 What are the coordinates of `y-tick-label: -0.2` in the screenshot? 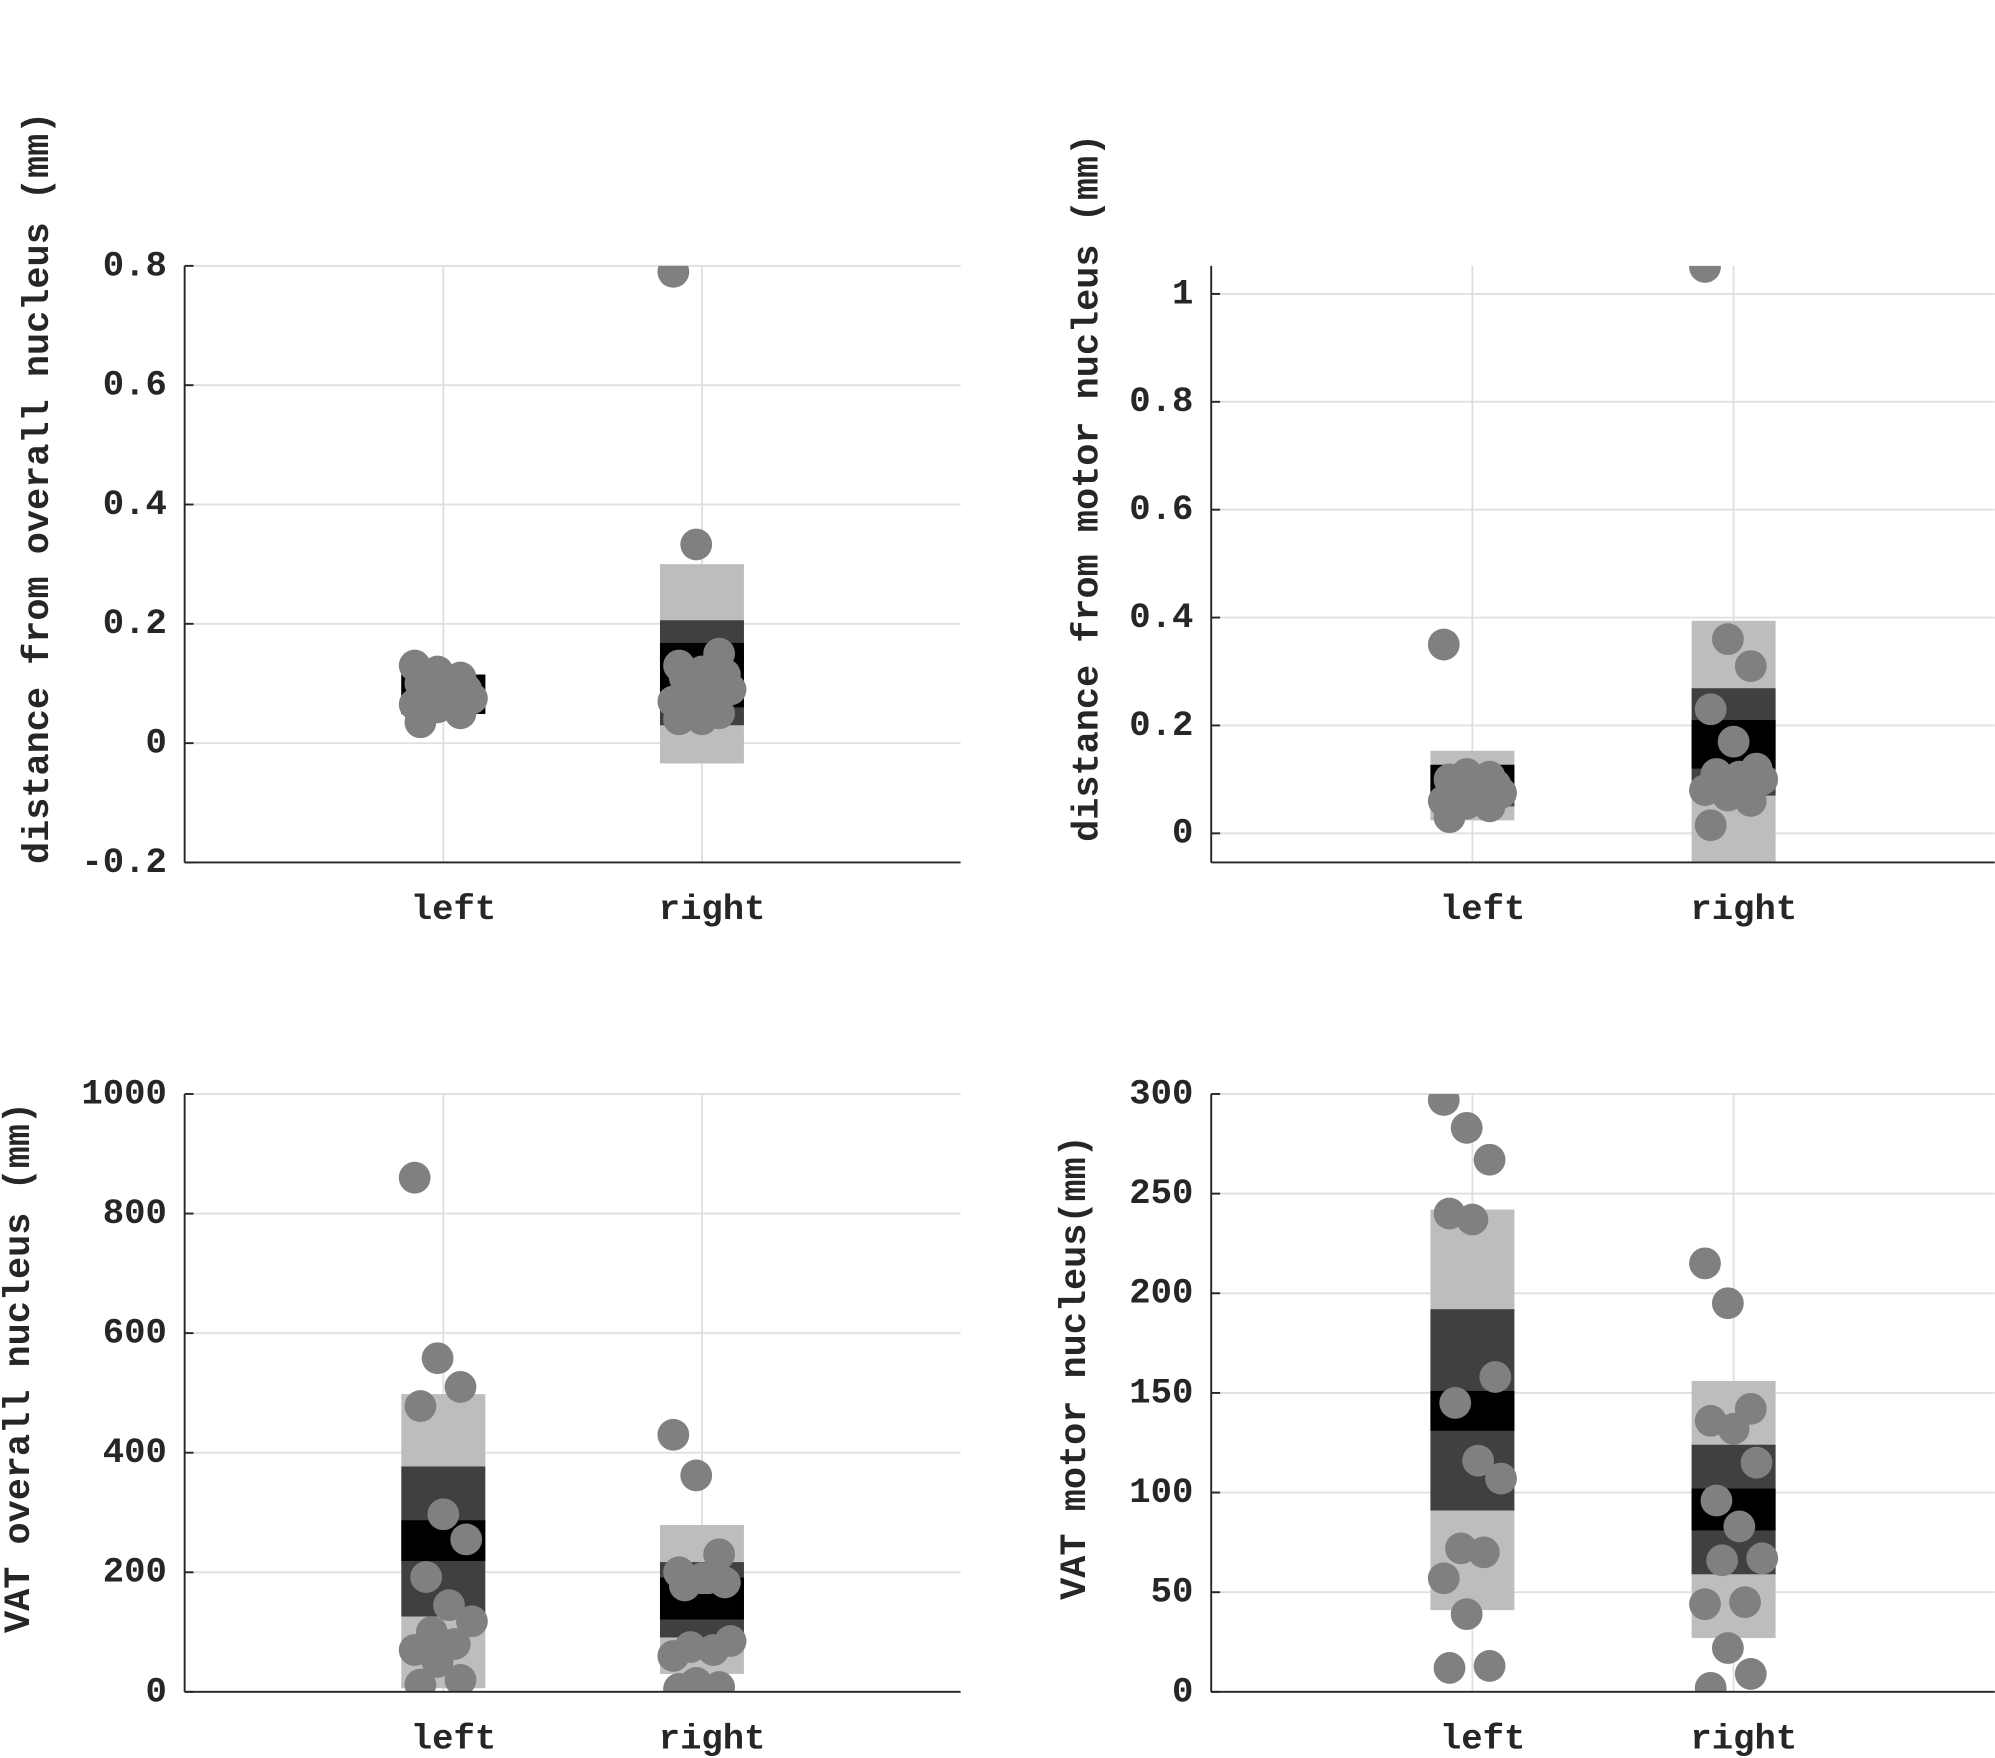 It's located at (123, 862).